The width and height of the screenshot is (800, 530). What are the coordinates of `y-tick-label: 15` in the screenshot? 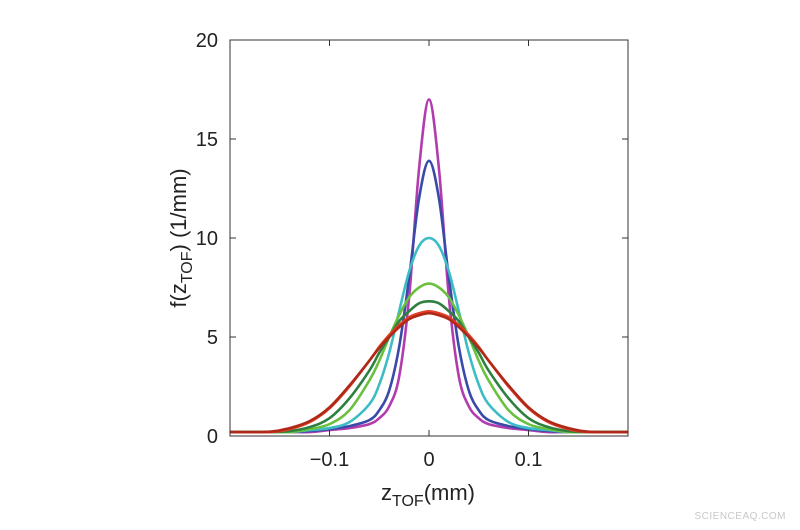 It's located at (207, 140).